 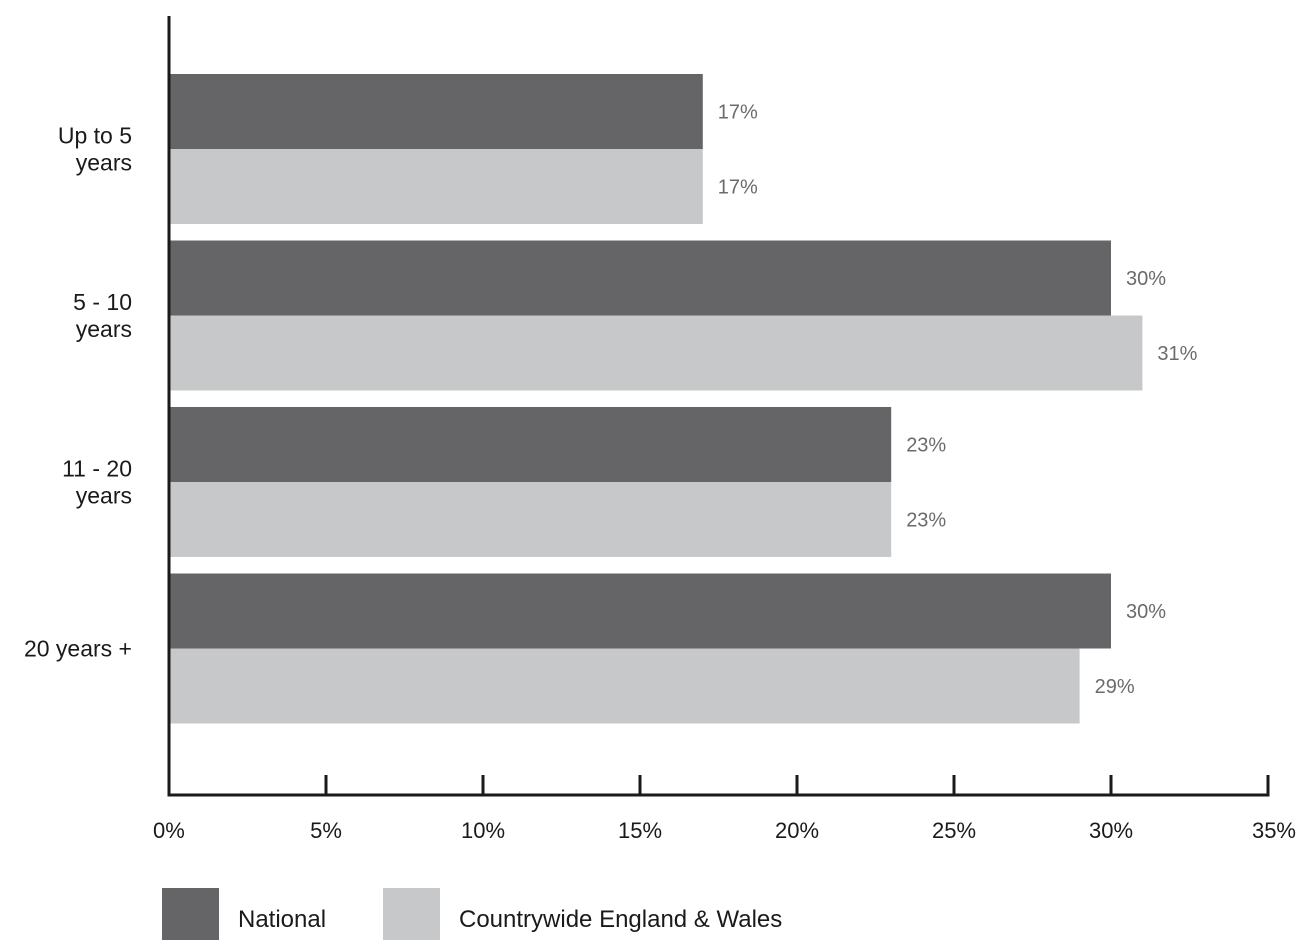 I want to click on data-label: 31%, so click(x=1177, y=354).